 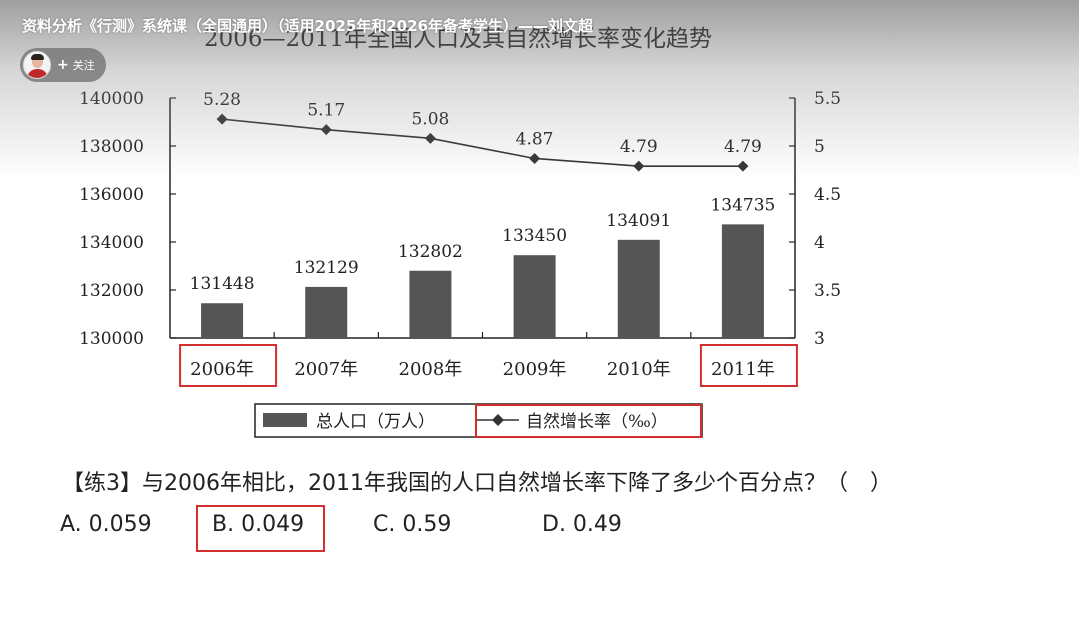 What do you see at coordinates (742, 205) in the screenshot?
I see `bar-value-label: 134735` at bounding box center [742, 205].